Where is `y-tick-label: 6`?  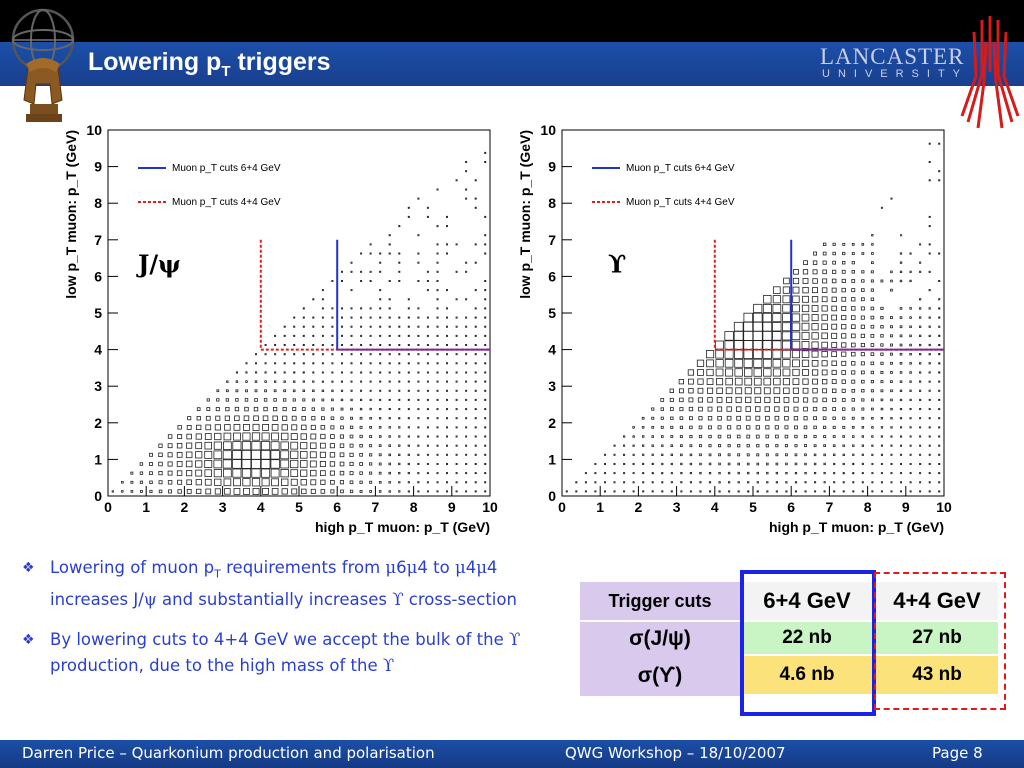
y-tick-label: 6 is located at coordinates (552, 276).